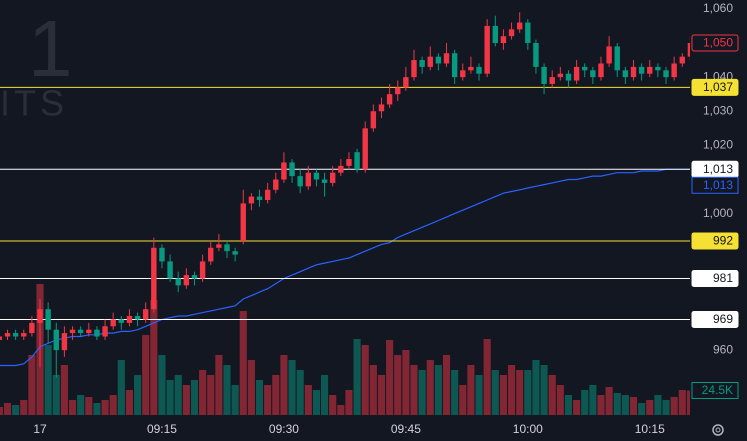 The image size is (747, 441). What do you see at coordinates (34, 103) in the screenshot?
I see `watermark: ITS` at bounding box center [34, 103].